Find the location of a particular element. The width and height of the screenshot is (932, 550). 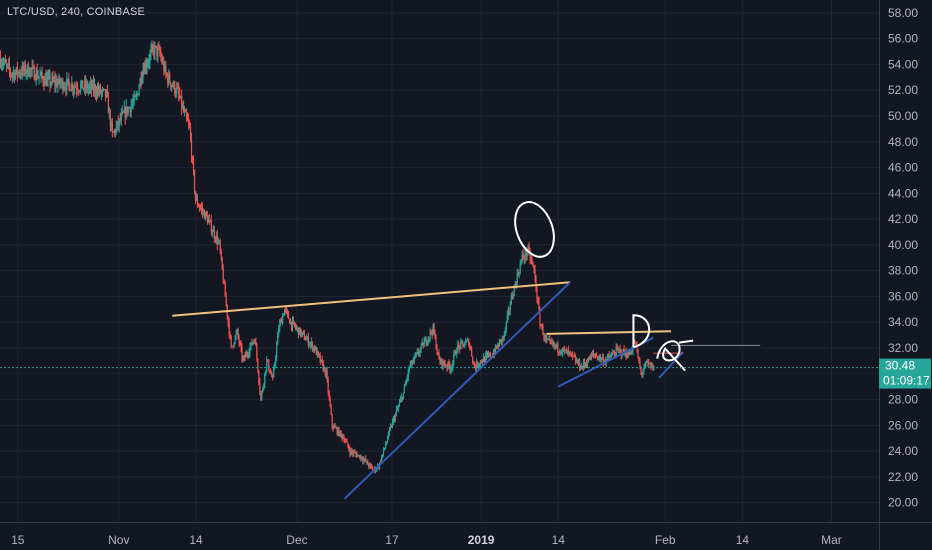

time-axis: 15 Nov 14 Dec 17 2019 14 Feb 14 Mar is located at coordinates (426, 540).